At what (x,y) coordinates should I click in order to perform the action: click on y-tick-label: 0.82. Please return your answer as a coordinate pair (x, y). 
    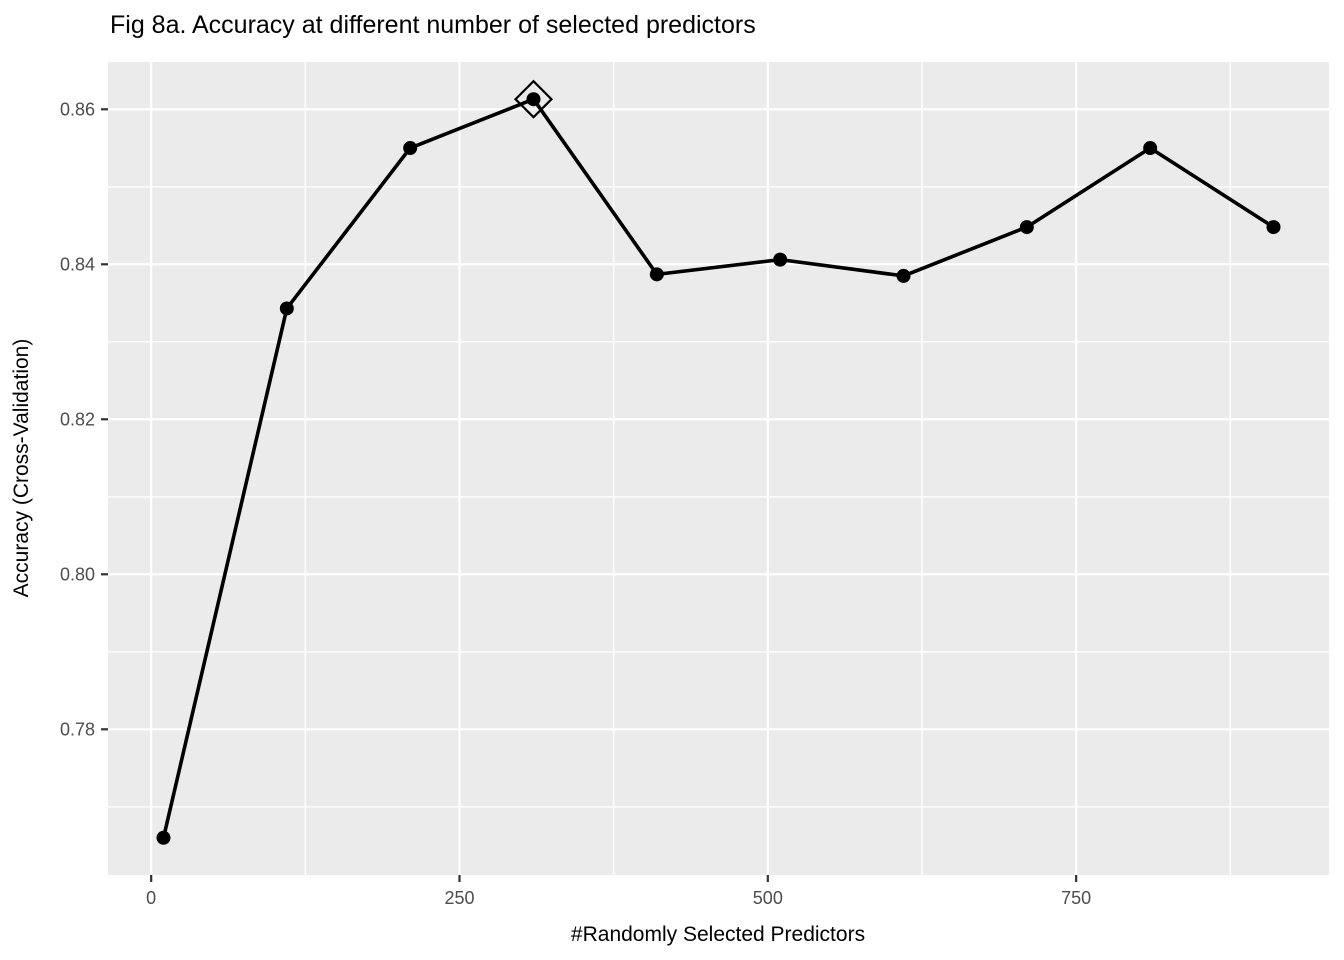
    Looking at the image, I should click on (77, 419).